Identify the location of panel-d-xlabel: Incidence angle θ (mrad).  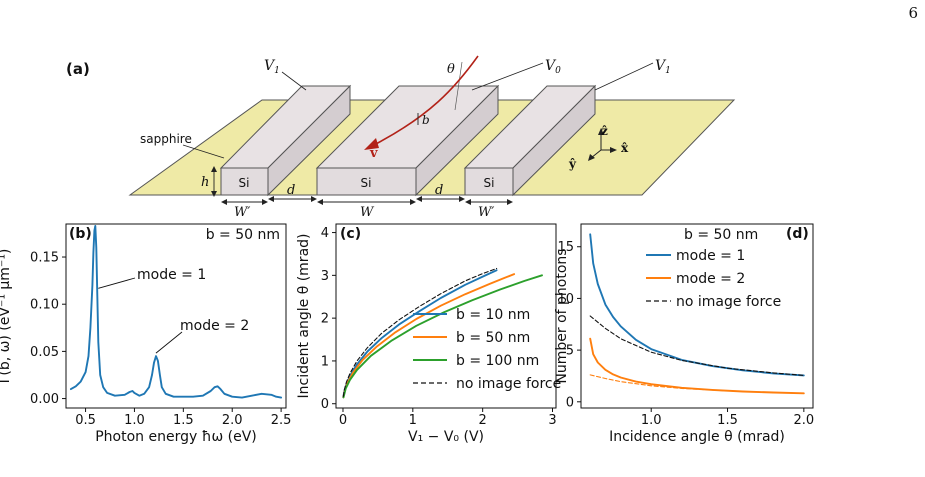
(697, 437).